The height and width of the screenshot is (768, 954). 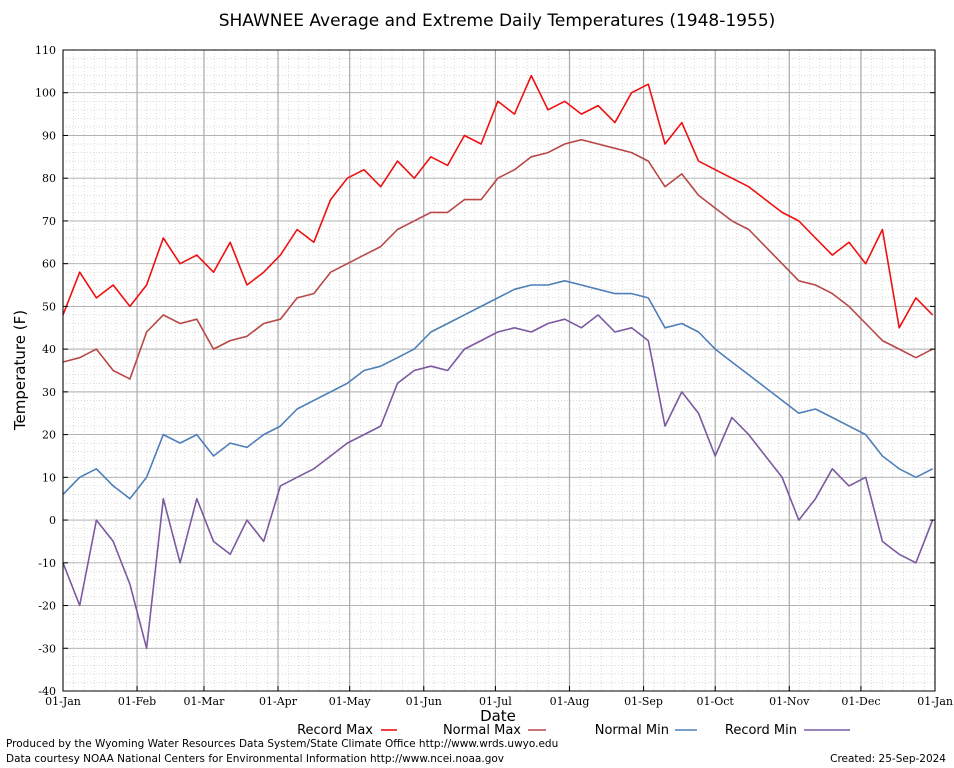 What do you see at coordinates (278, 701) in the screenshot?
I see `x-tick-label: 01-Apr` at bounding box center [278, 701].